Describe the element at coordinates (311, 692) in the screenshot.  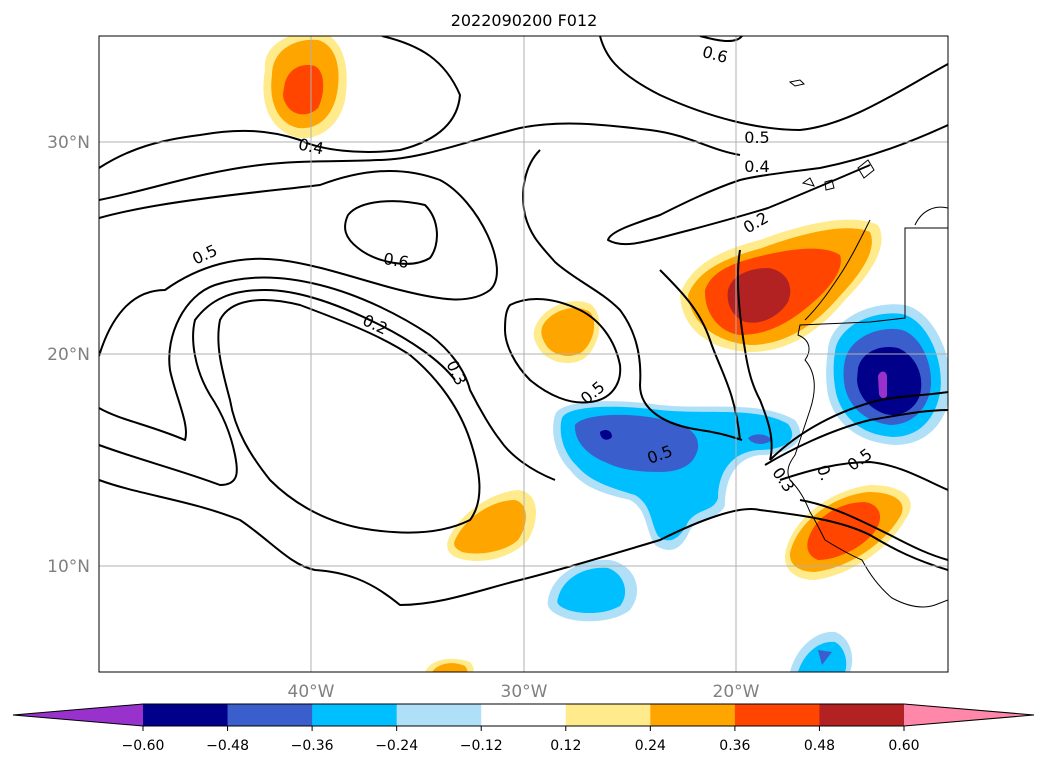
I see `lon-label-40w: 40°W` at that location.